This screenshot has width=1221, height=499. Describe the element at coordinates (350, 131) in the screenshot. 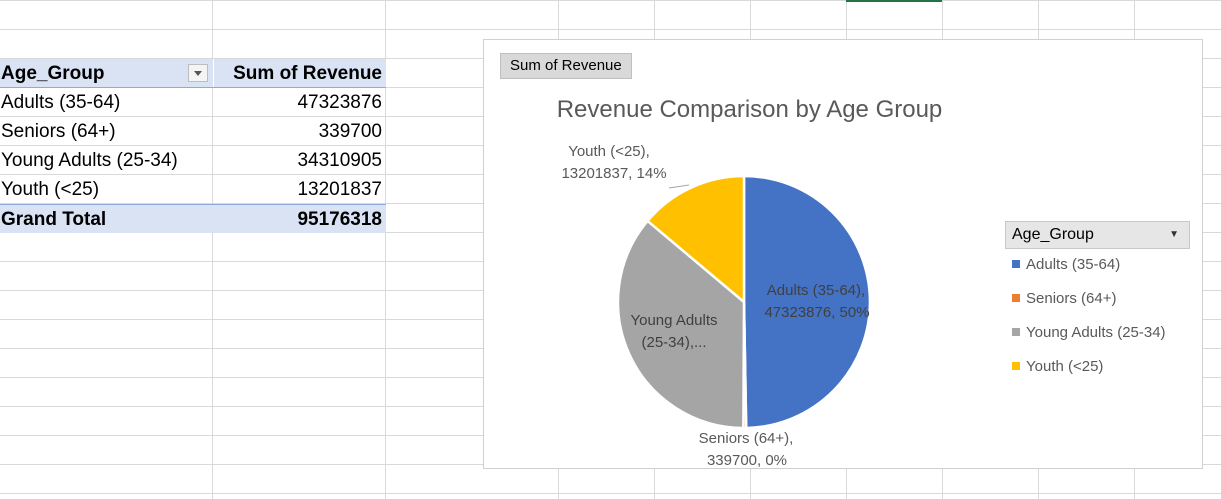

I see `row-value: 339700` at that location.